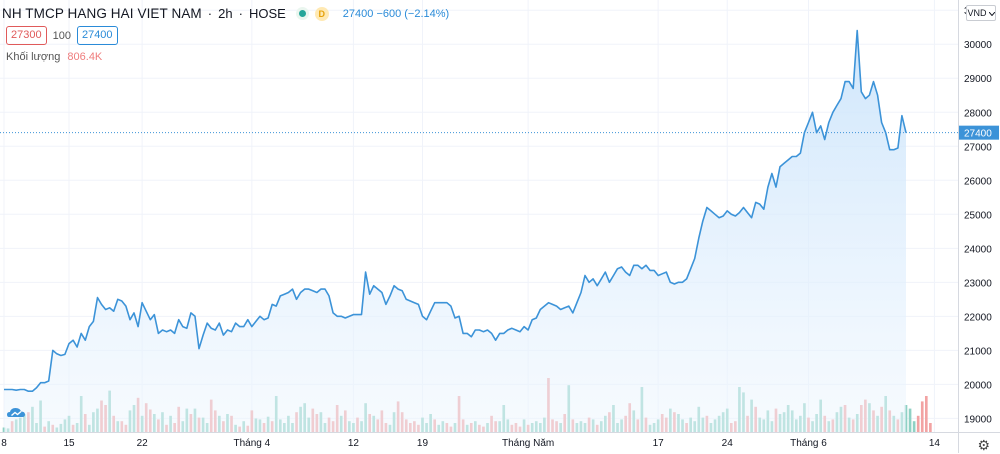 Image resolution: width=1000 pixels, height=454 pixels. What do you see at coordinates (978, 113) in the screenshot?
I see `y-tick-label: 28000` at bounding box center [978, 113].